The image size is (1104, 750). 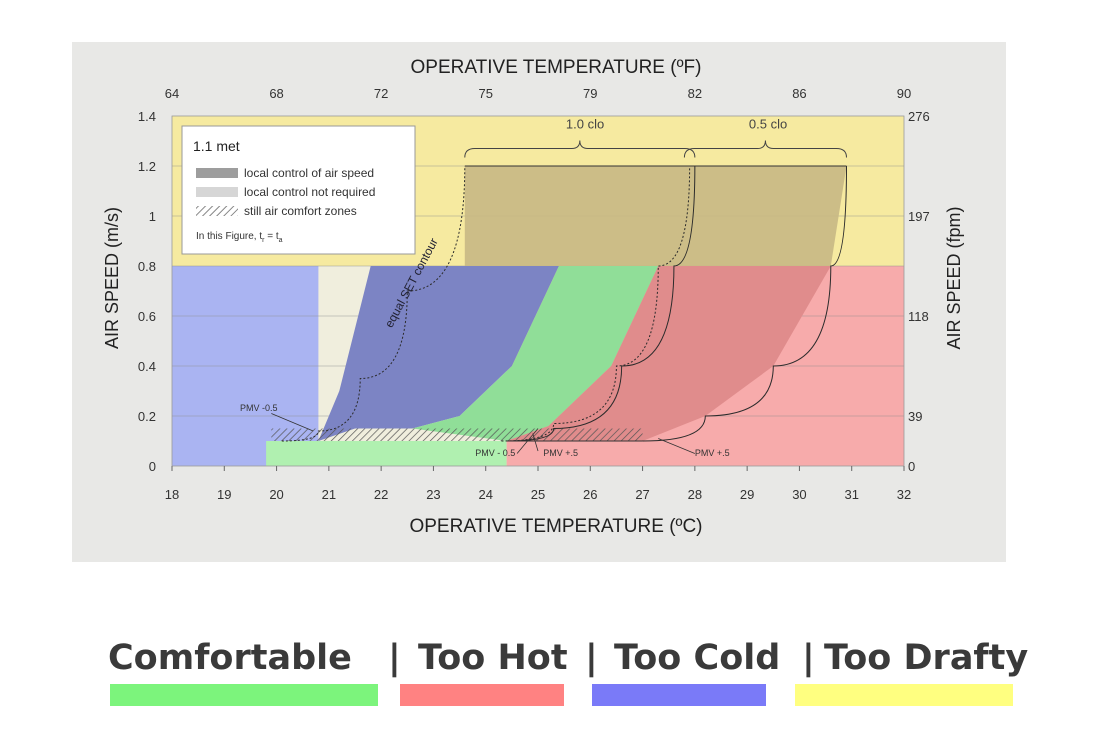 I want to click on y-tick-label: 0.6, so click(x=147, y=316).